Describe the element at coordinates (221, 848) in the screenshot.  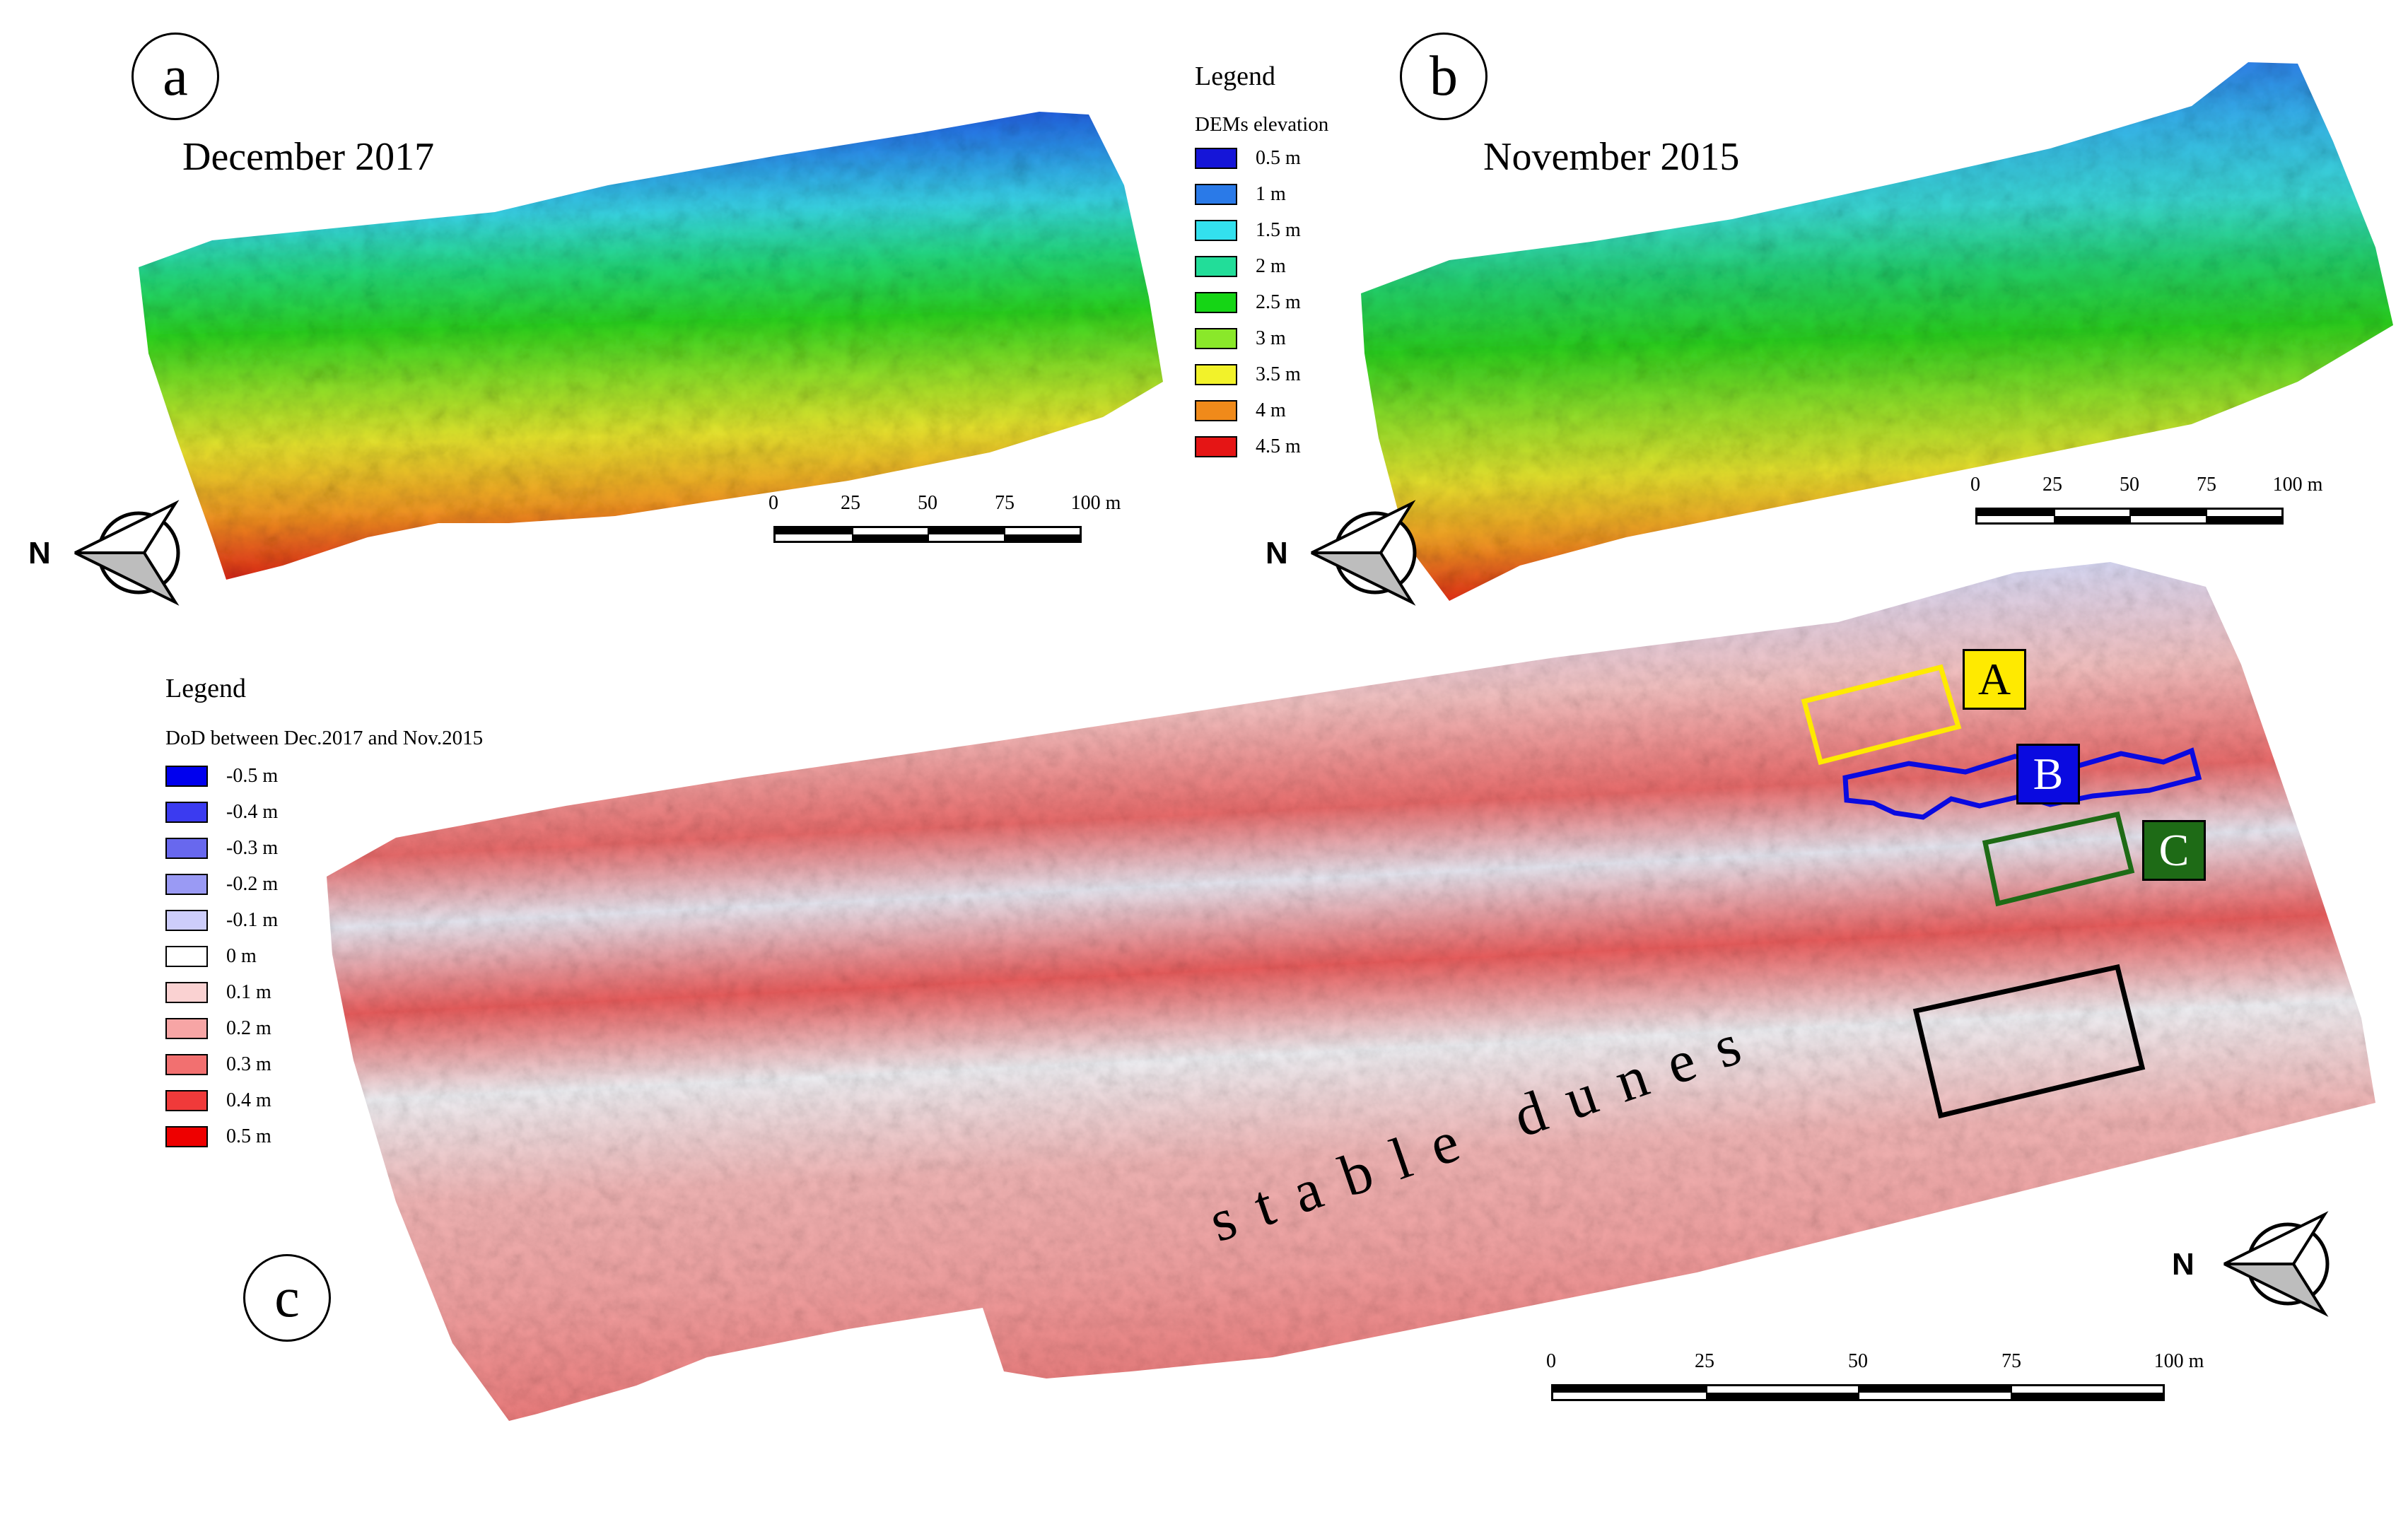
I see `legend-item: -0.3 m` at that location.